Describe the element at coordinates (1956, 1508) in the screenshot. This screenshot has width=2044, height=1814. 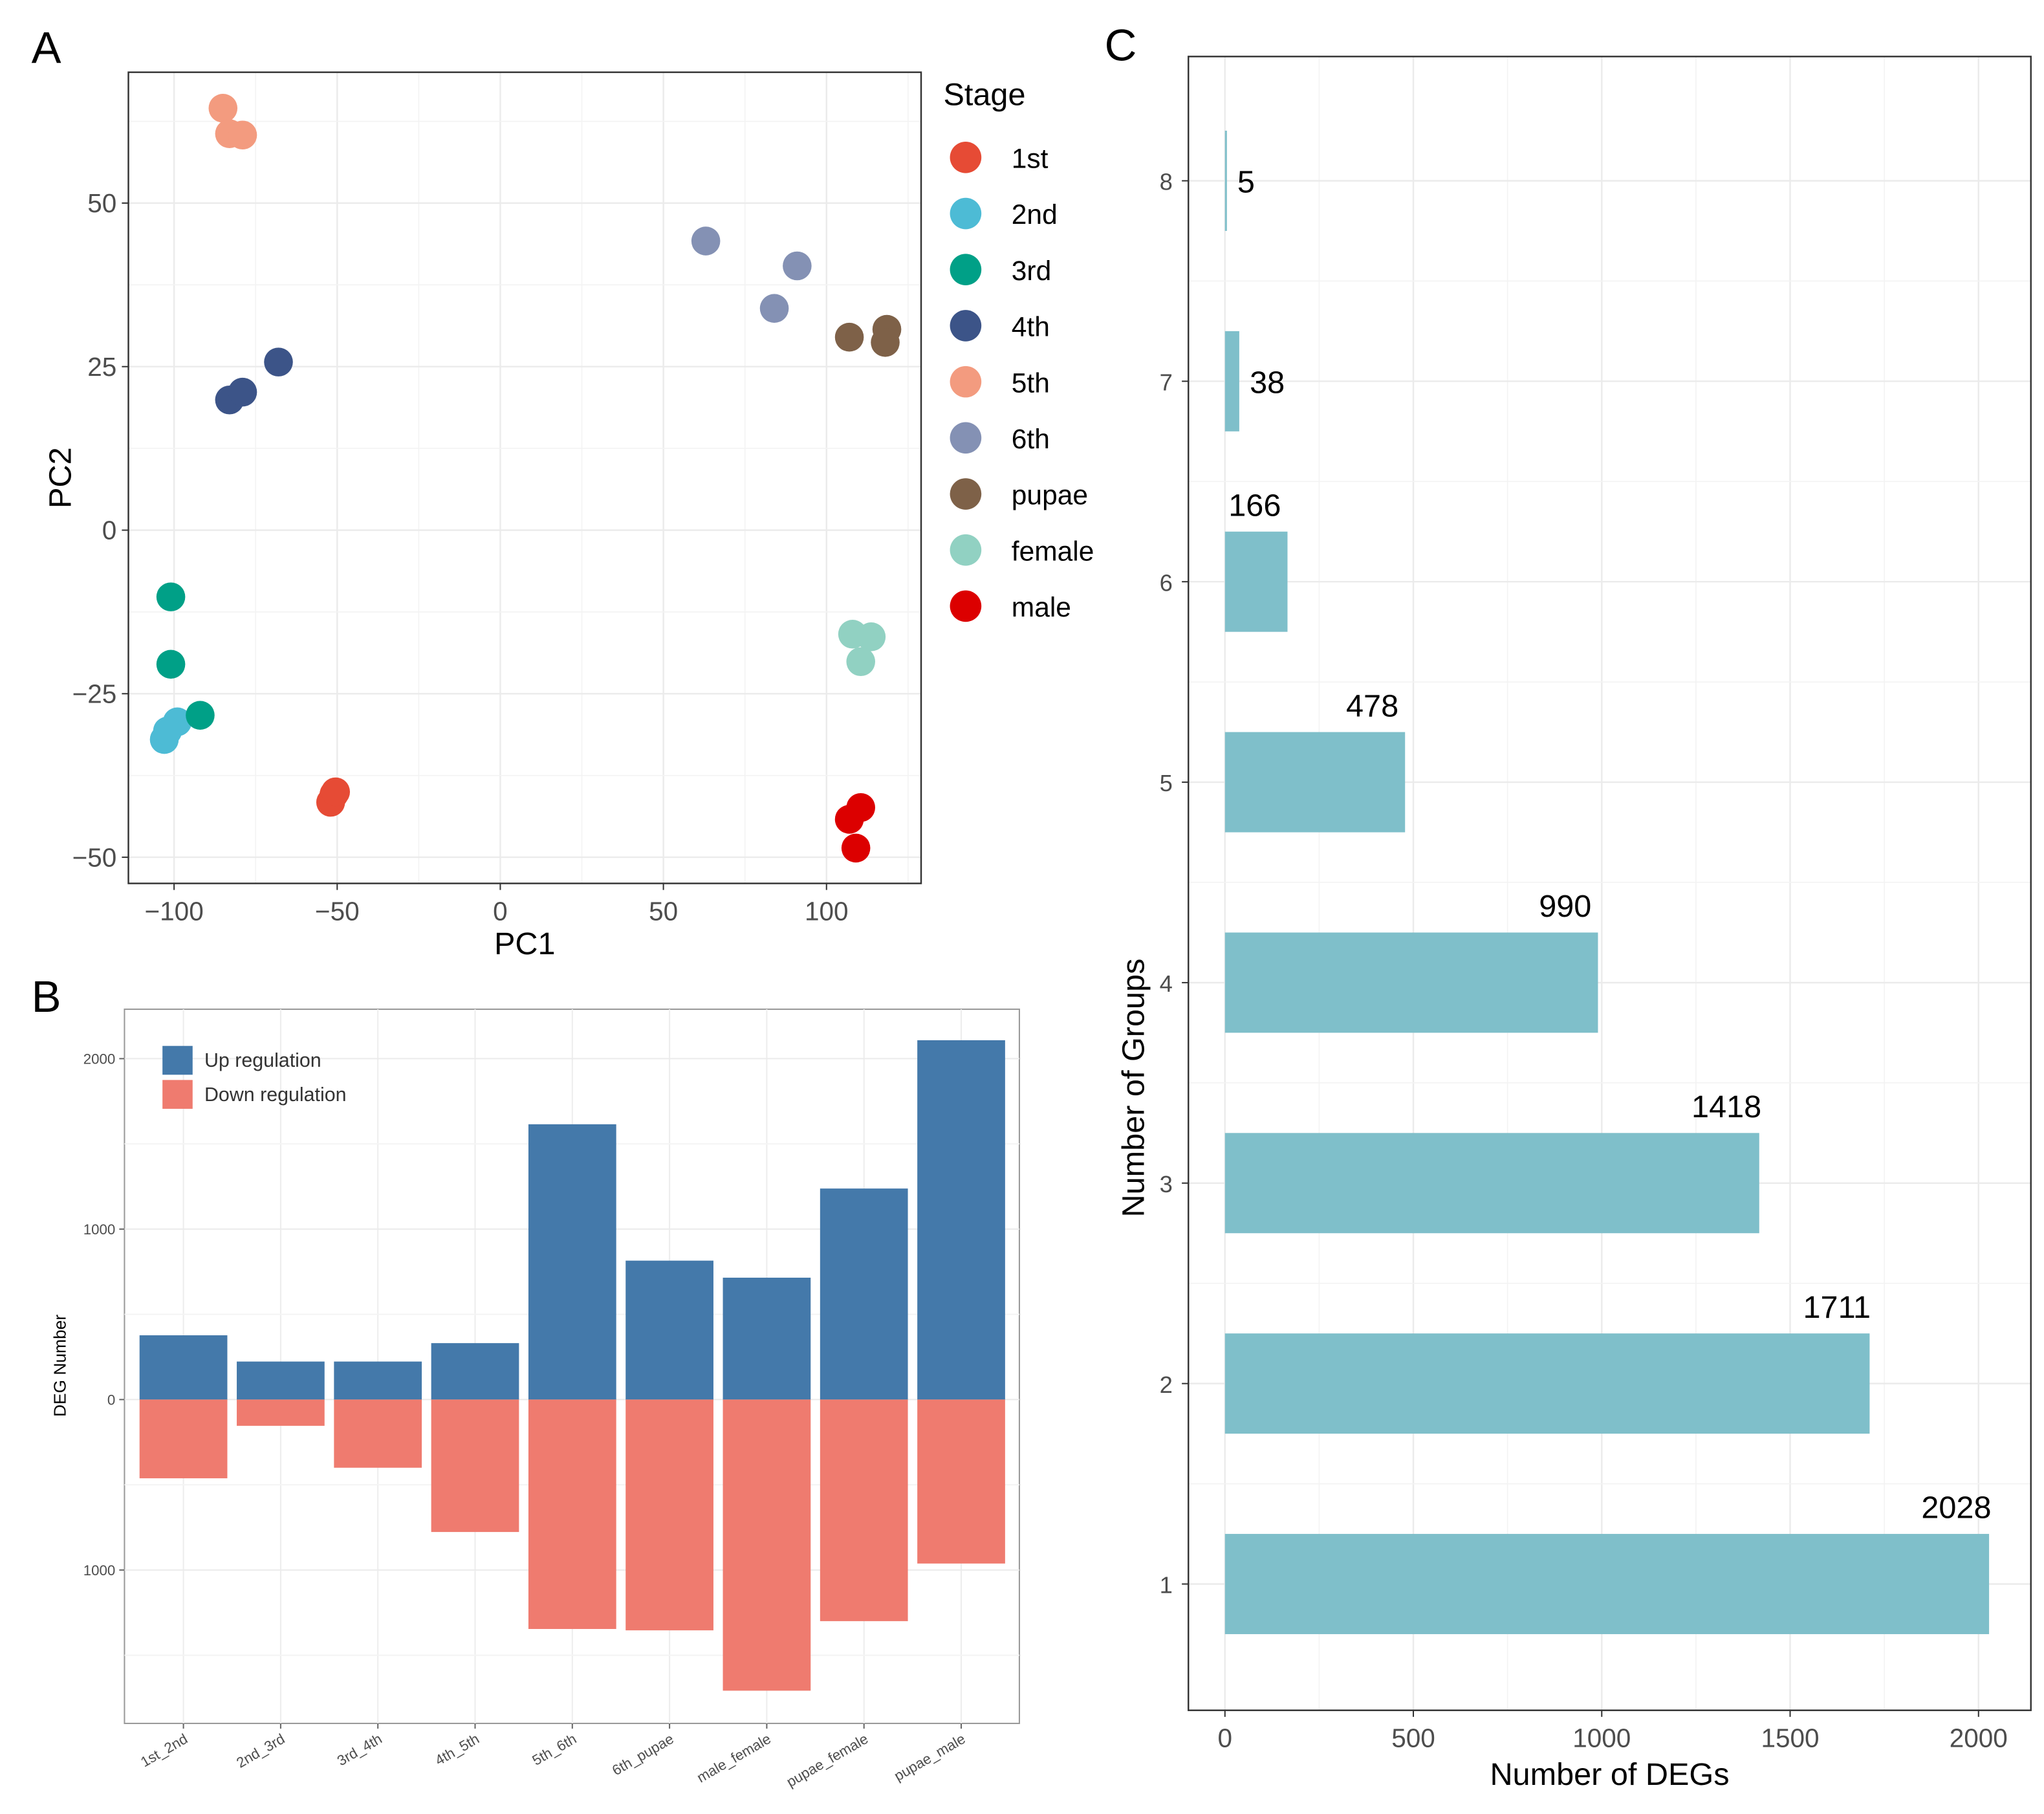
I see `data-label: 2028` at that location.